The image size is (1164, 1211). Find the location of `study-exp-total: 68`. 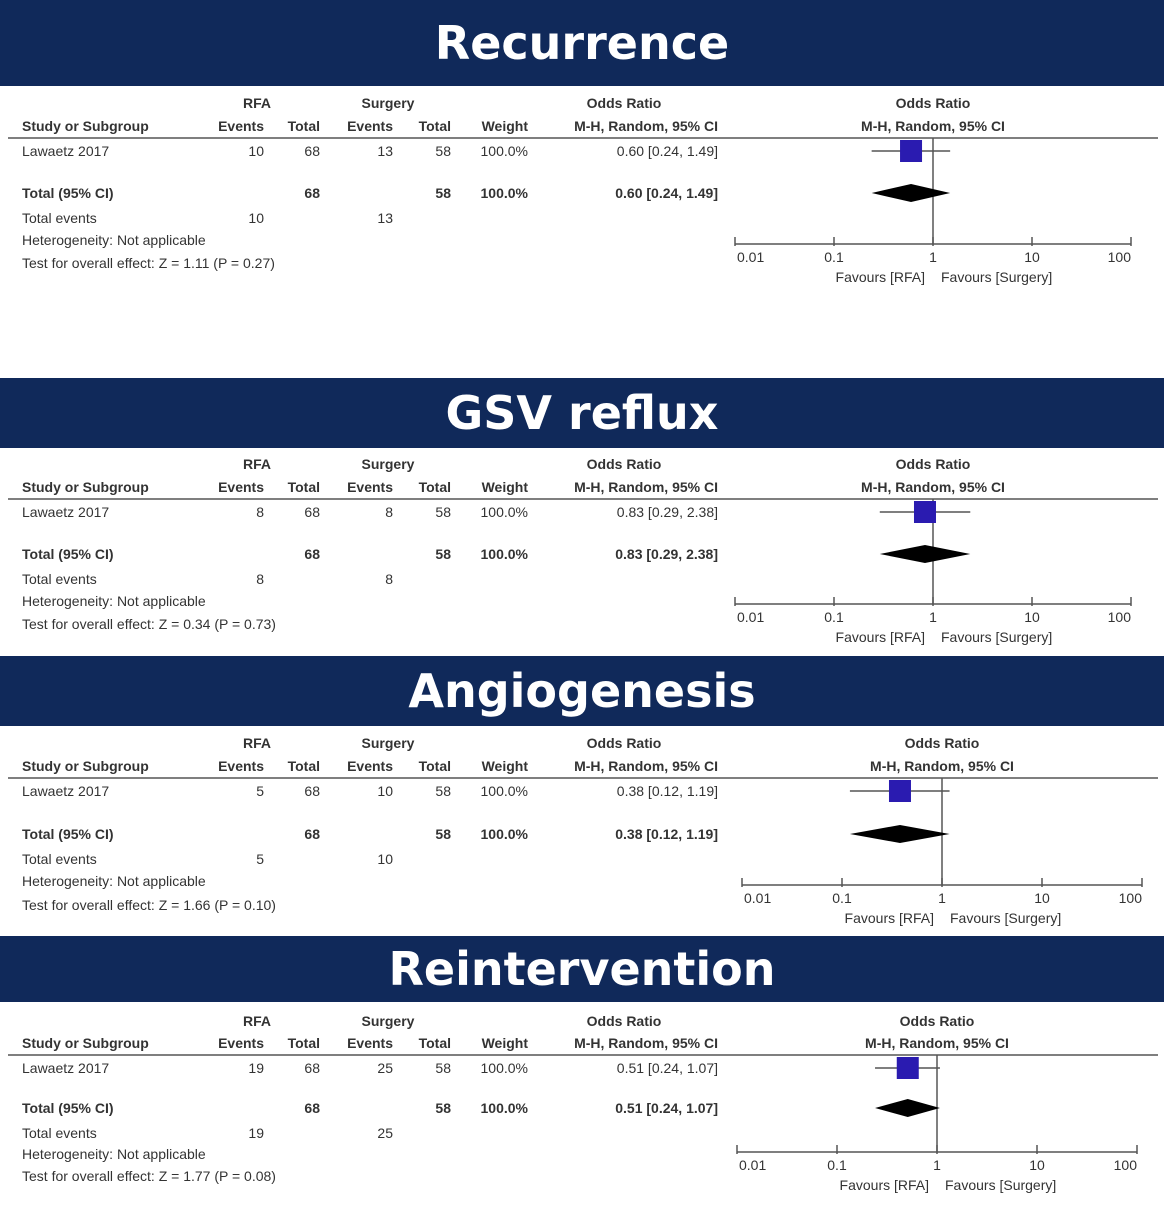

study-exp-total: 68 is located at coordinates (312, 512).